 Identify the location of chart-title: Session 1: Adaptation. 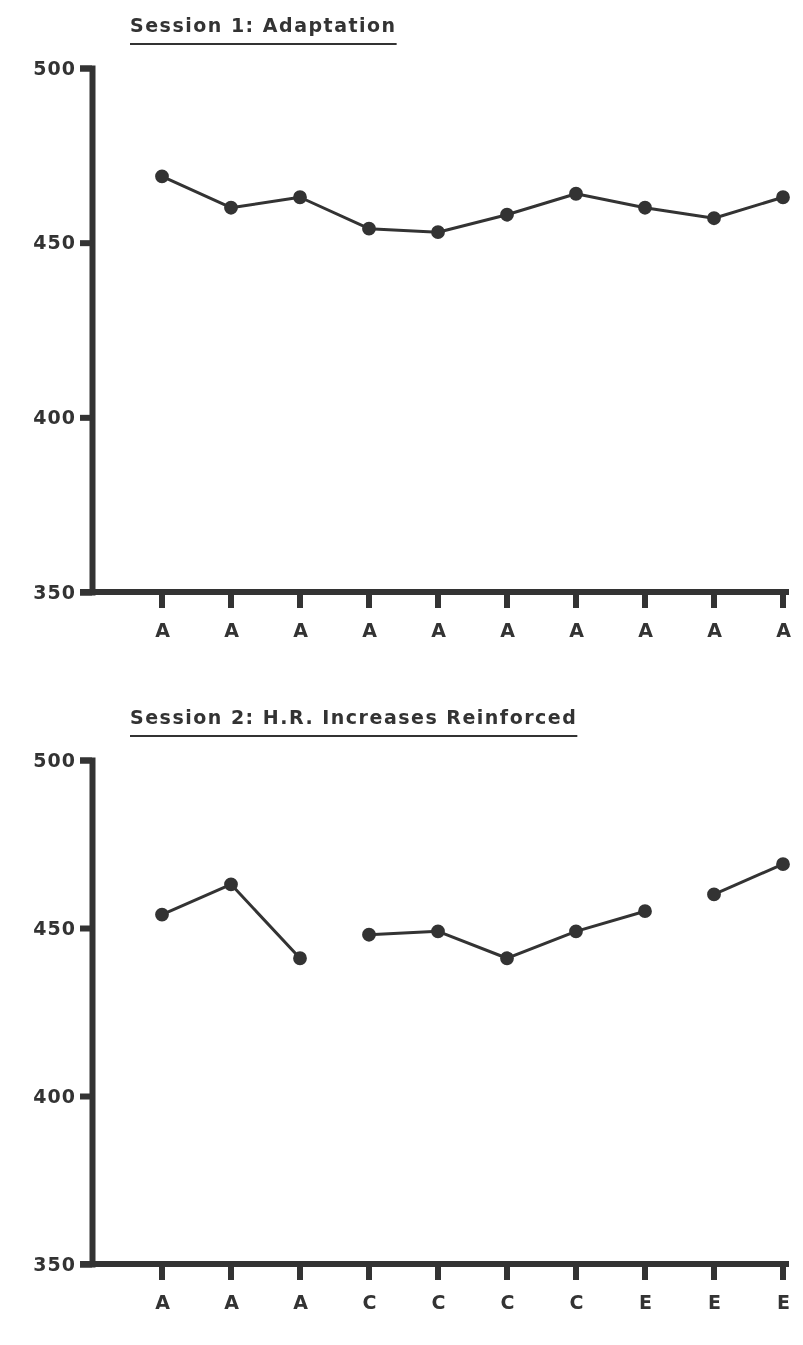
(263, 25).